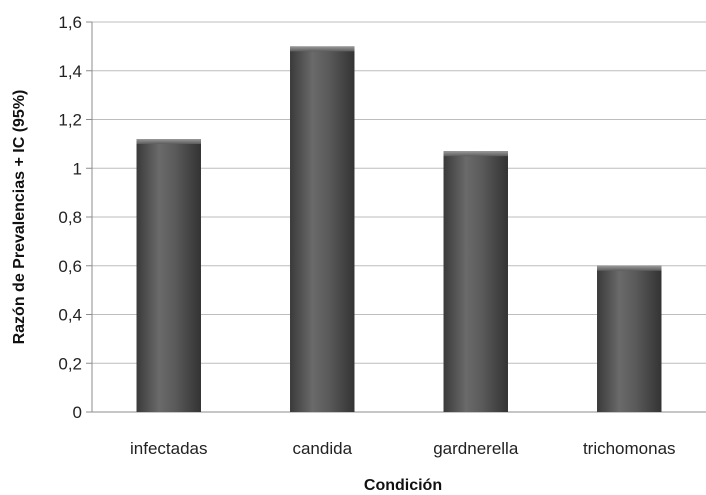 The image size is (706, 495). What do you see at coordinates (322, 229) in the screenshot?
I see `bar-candida` at bounding box center [322, 229].